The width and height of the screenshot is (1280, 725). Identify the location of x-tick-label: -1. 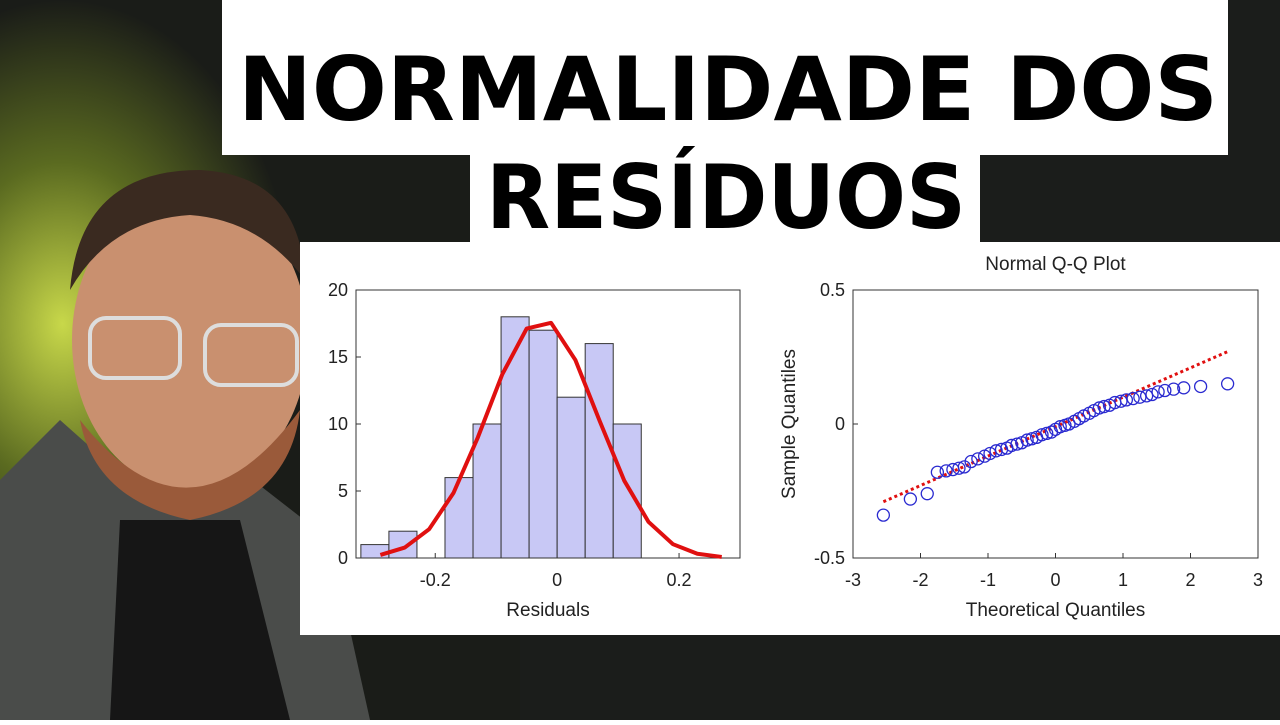
(988, 580).